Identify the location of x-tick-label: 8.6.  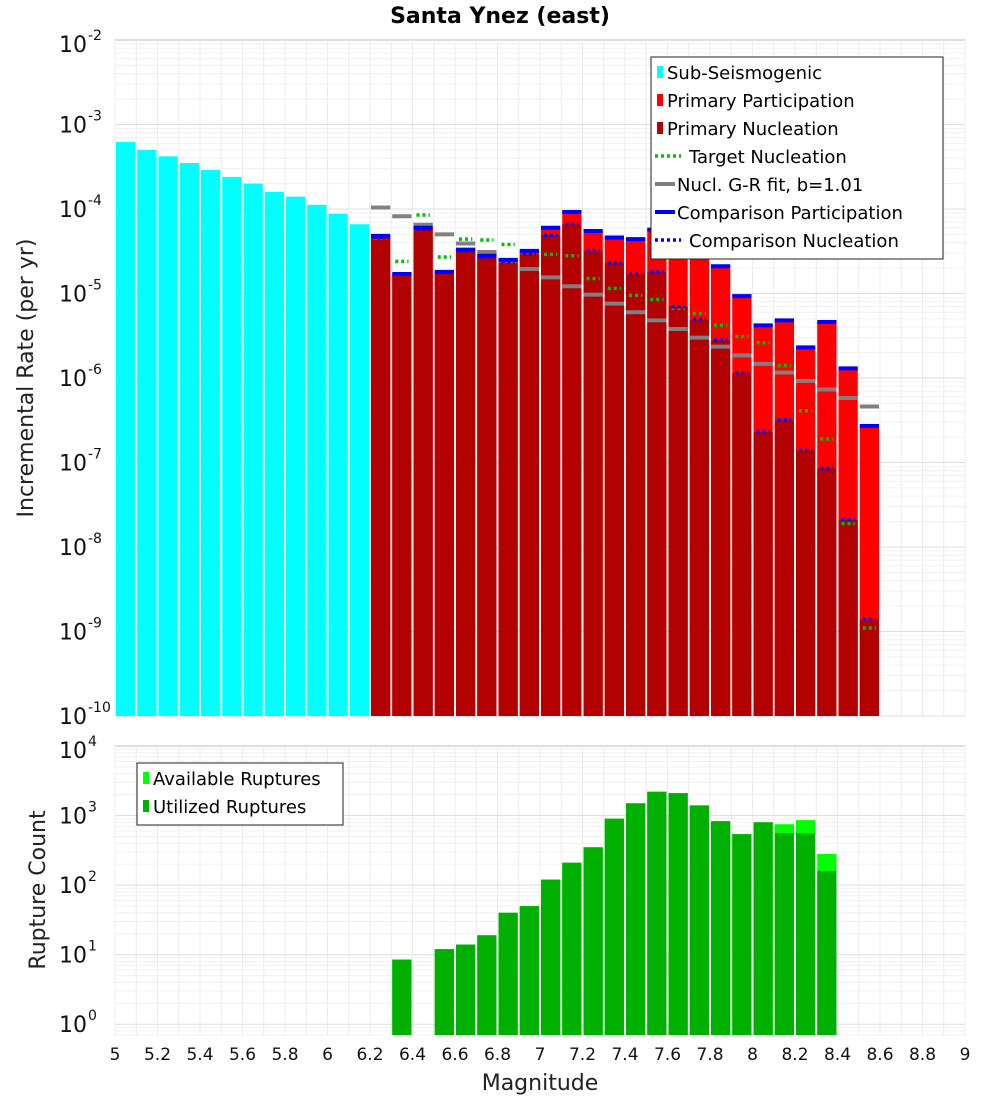
(879, 1055).